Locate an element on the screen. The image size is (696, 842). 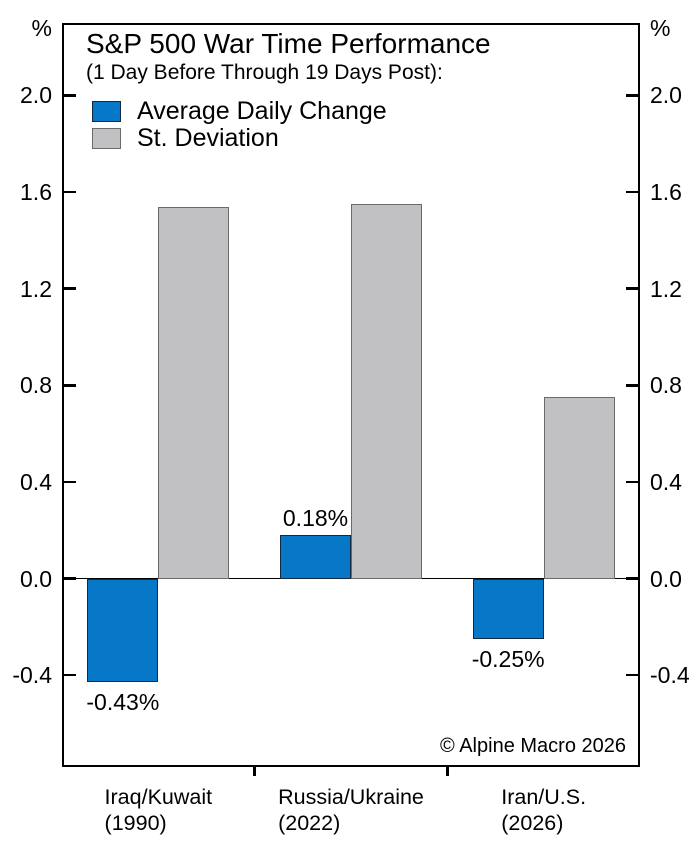
legend-swatch-gray is located at coordinates (106, 138).